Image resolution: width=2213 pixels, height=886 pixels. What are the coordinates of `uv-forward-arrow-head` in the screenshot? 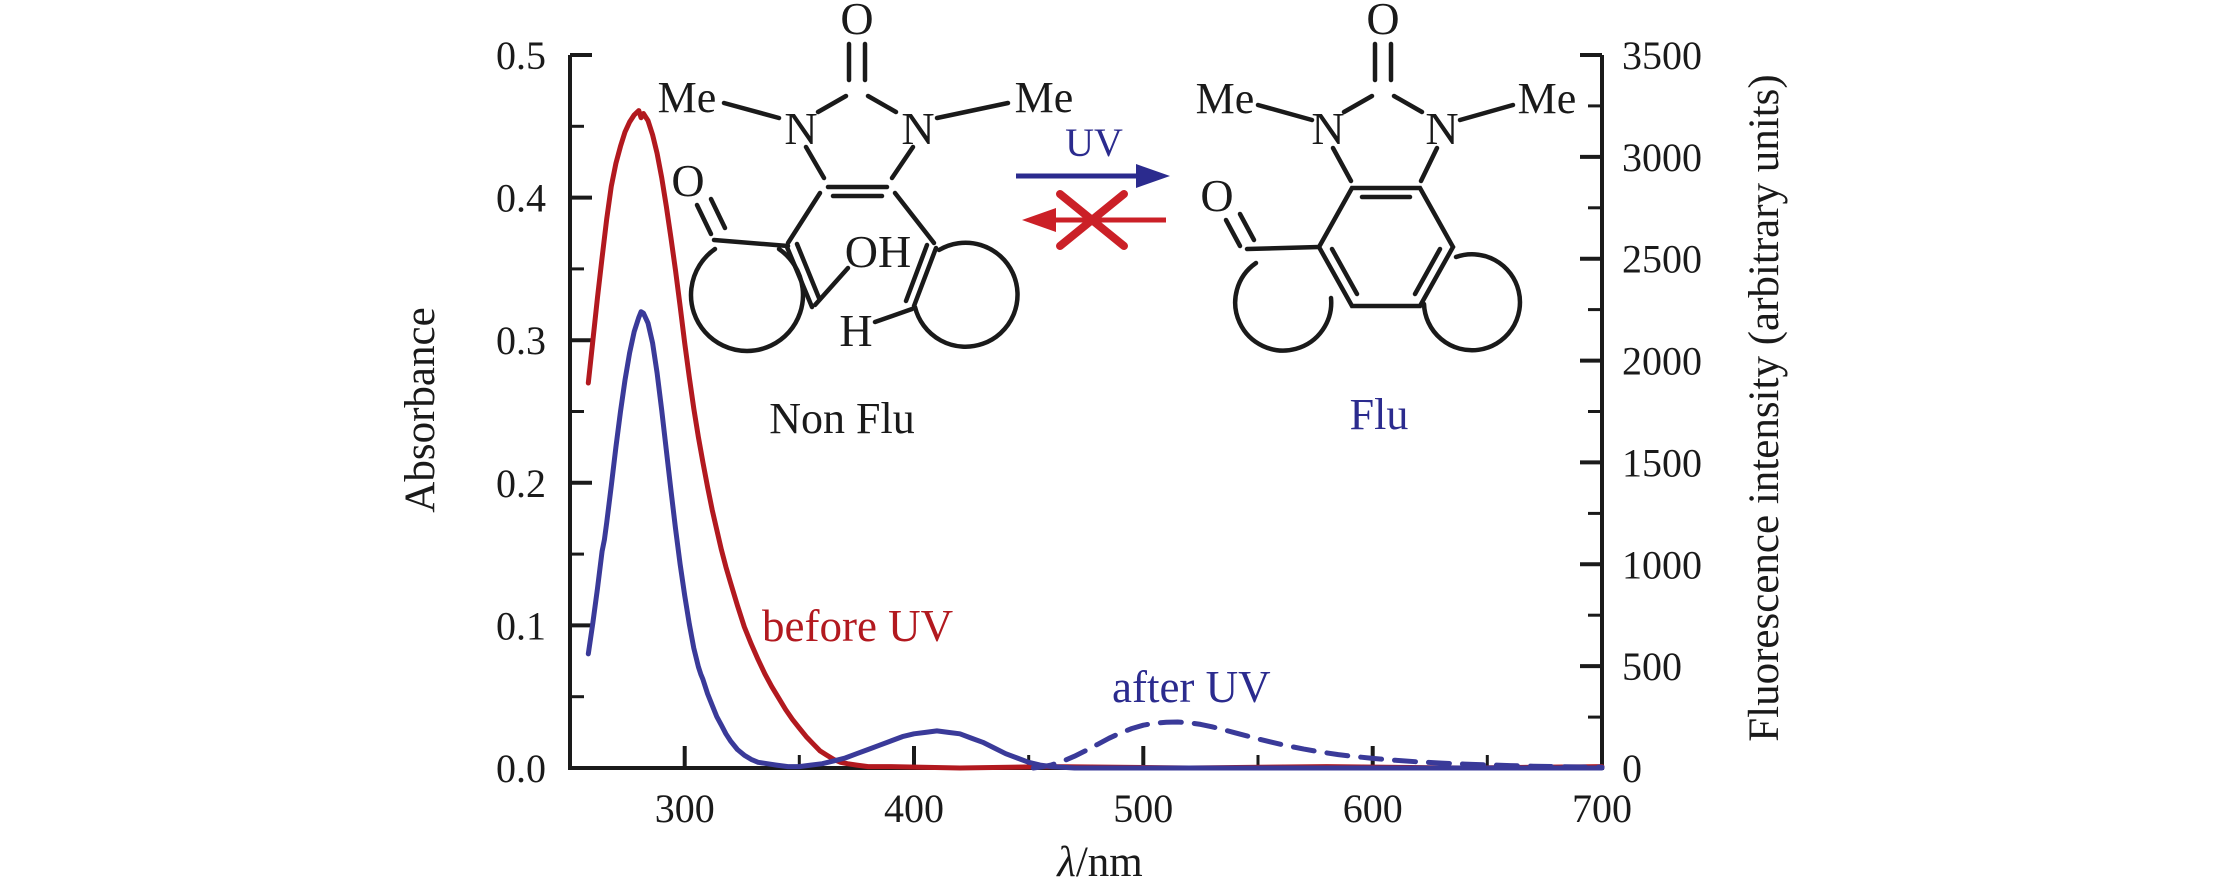 It's located at (1153, 176).